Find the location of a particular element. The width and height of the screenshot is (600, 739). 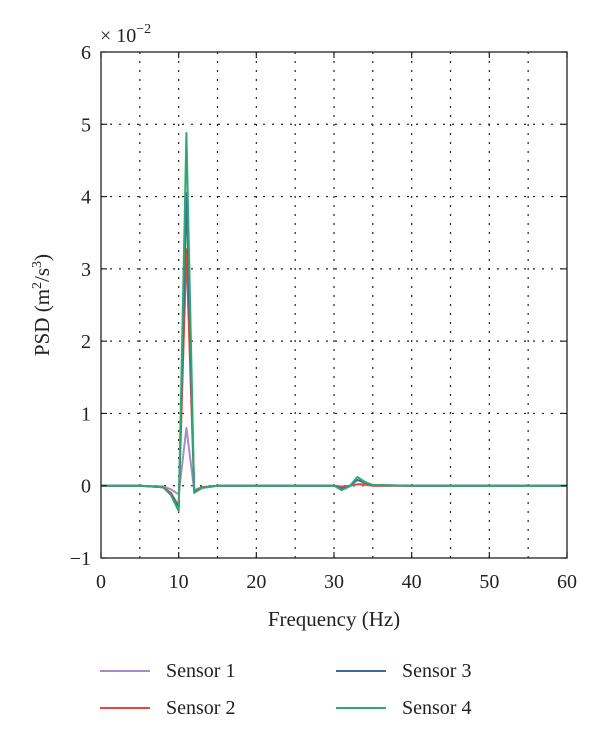

y-tick-label: 1 is located at coordinates (86, 414).